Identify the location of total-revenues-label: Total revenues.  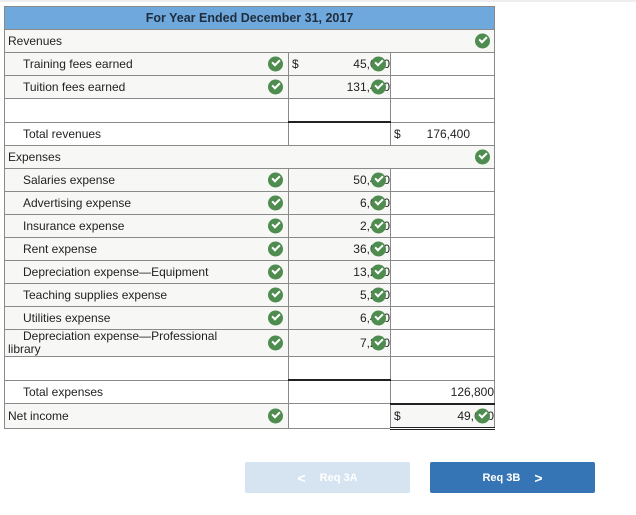
(62, 133).